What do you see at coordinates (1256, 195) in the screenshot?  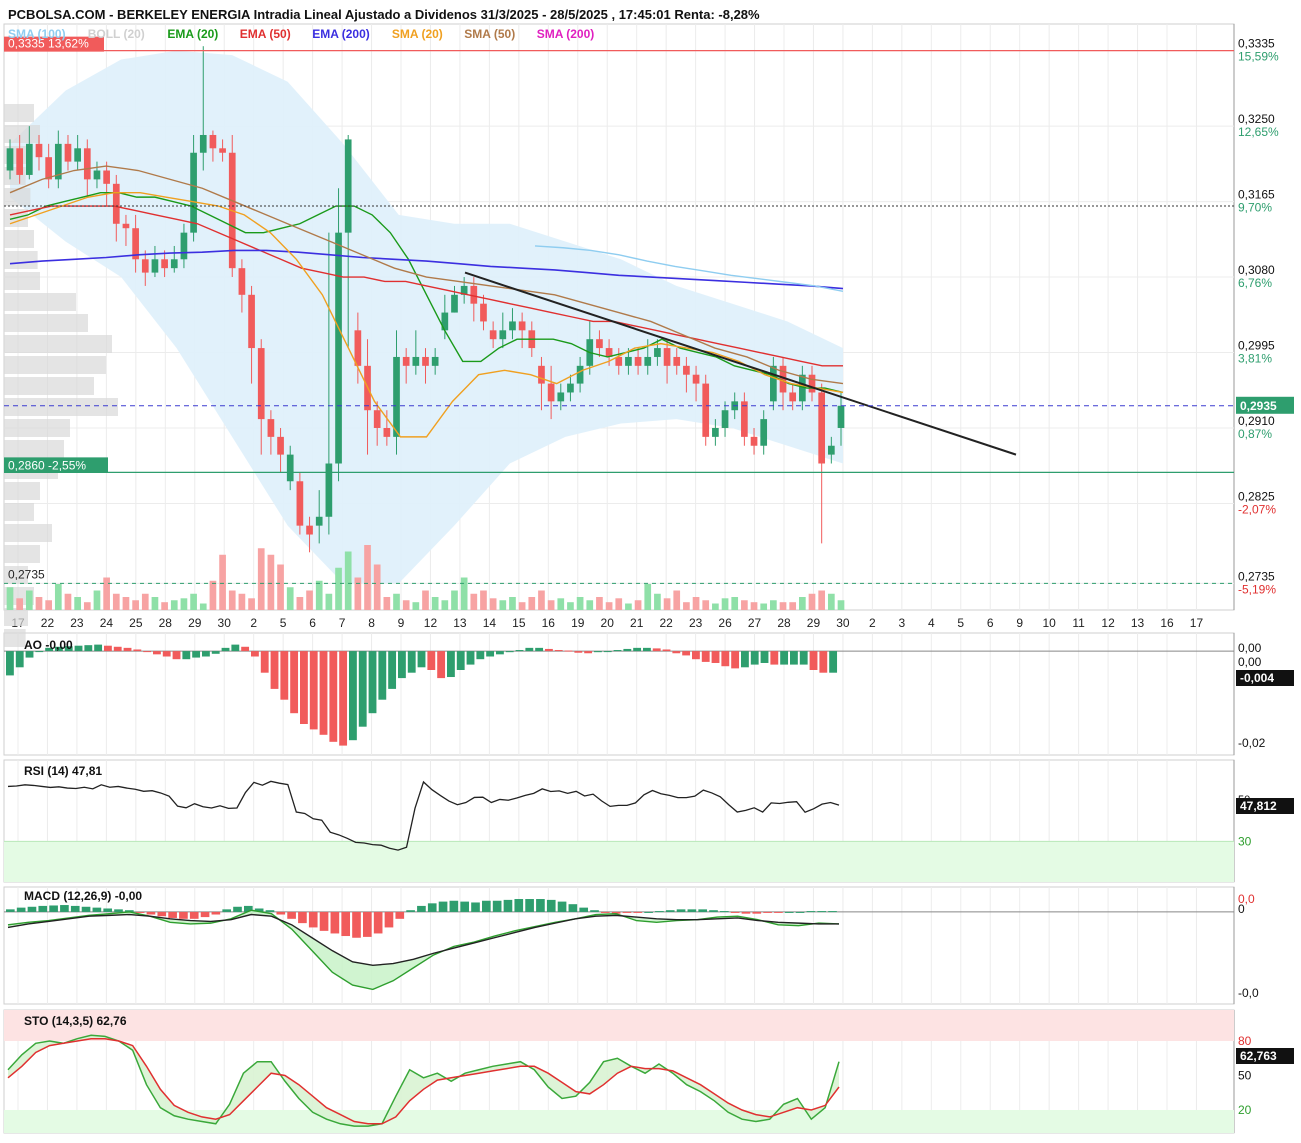 I see `y-tick-label: 0,3165` at bounding box center [1256, 195].